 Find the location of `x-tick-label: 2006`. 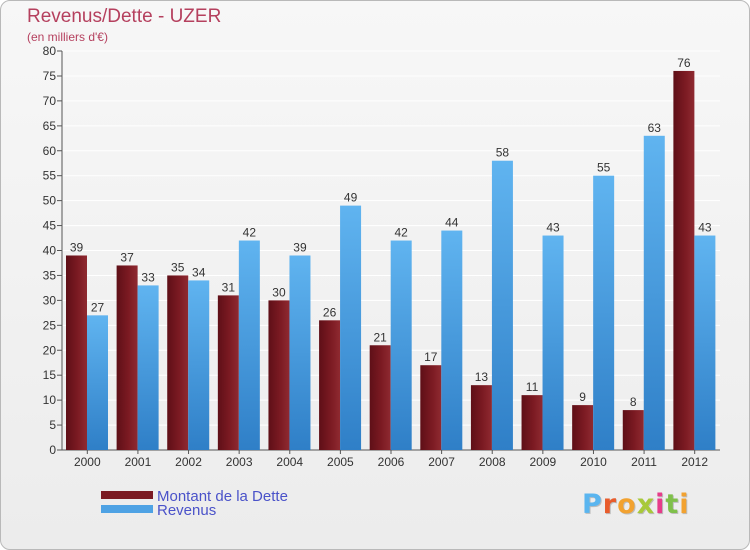

x-tick-label: 2006 is located at coordinates (391, 462).